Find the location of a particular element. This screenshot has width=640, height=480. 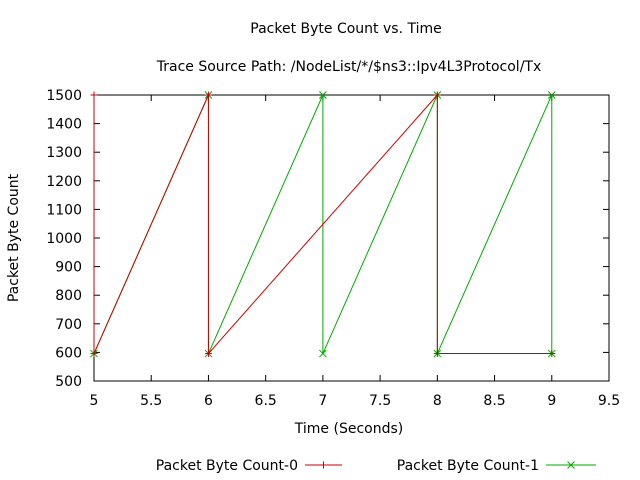

y-tick-label: 1000 is located at coordinates (64, 239).